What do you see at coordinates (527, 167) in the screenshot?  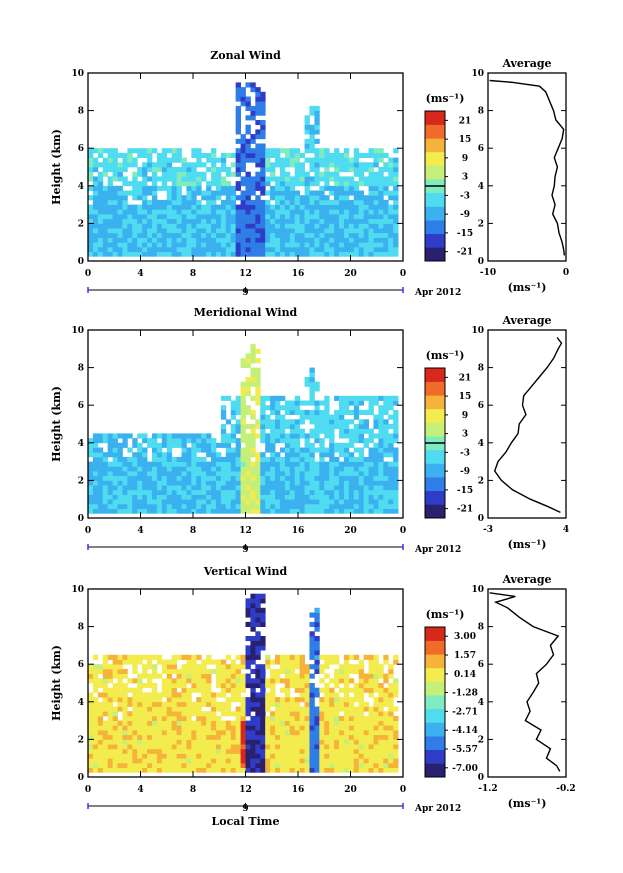 I see `average-line` at bounding box center [527, 167].